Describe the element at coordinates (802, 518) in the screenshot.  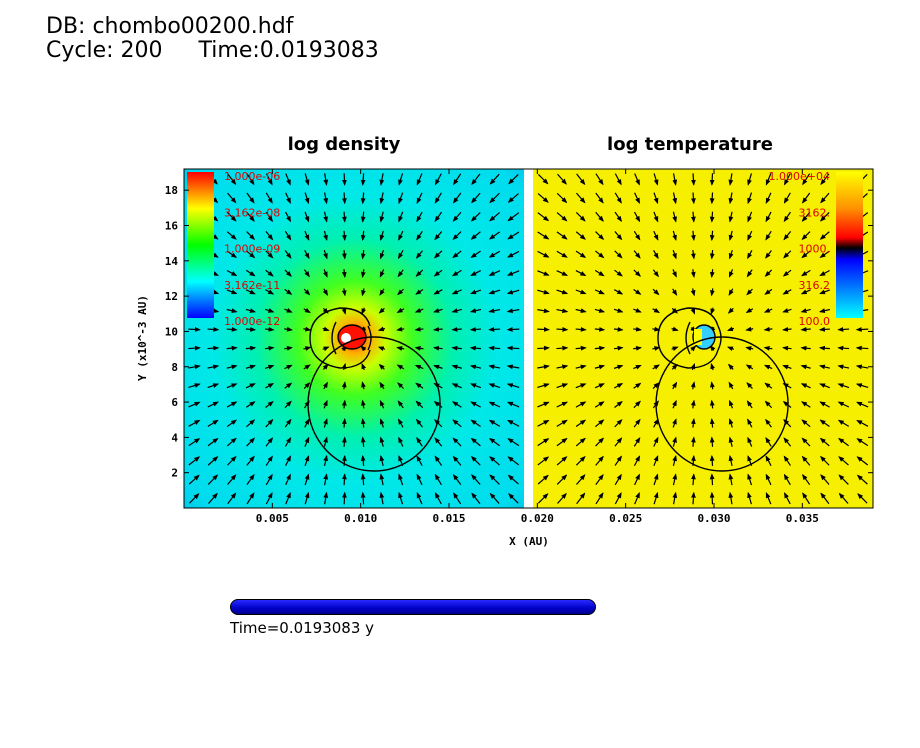
I see `x-tick-label: 0.035` at that location.